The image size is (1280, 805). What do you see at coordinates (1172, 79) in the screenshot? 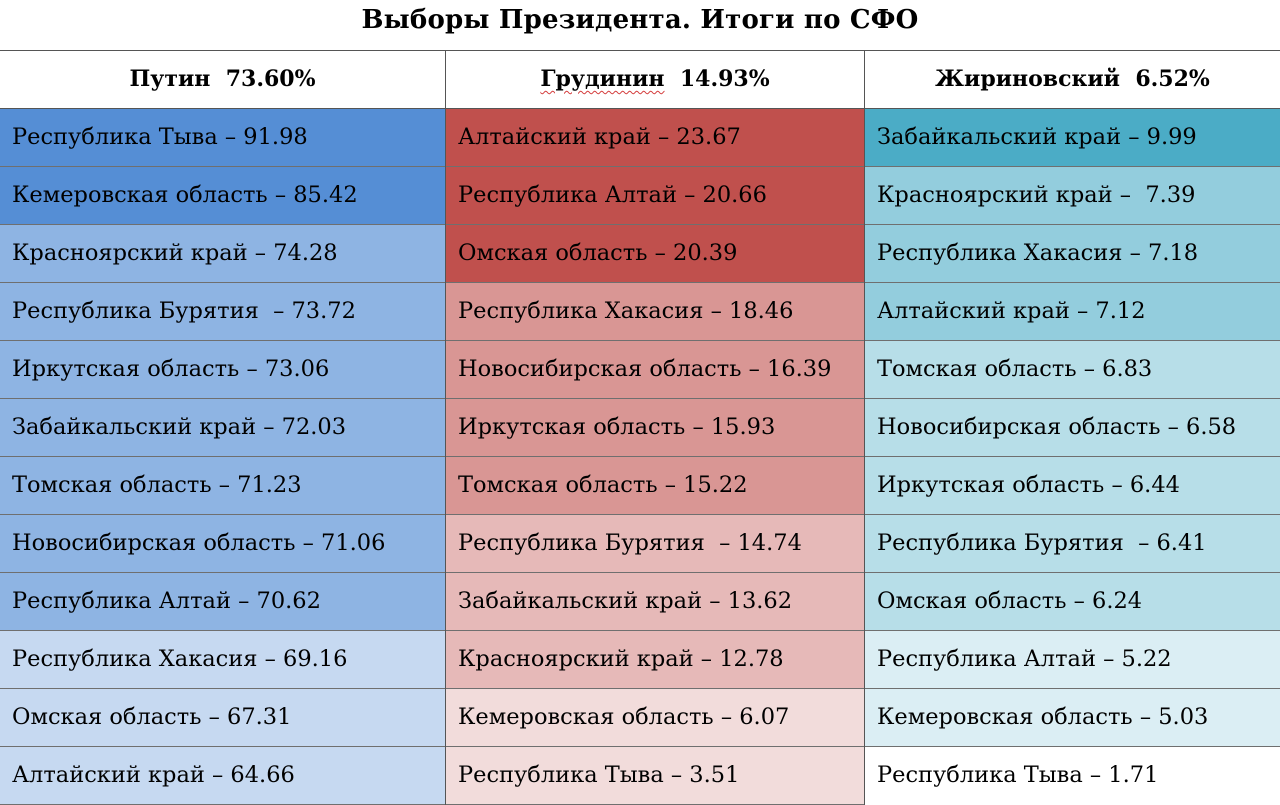
I see `candidate-percent: 6.52%` at bounding box center [1172, 79].